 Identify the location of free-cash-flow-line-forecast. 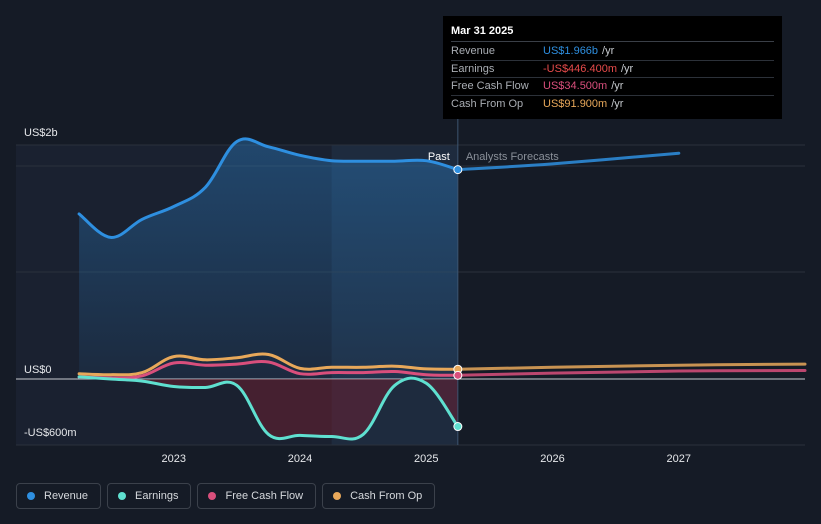
(631, 373).